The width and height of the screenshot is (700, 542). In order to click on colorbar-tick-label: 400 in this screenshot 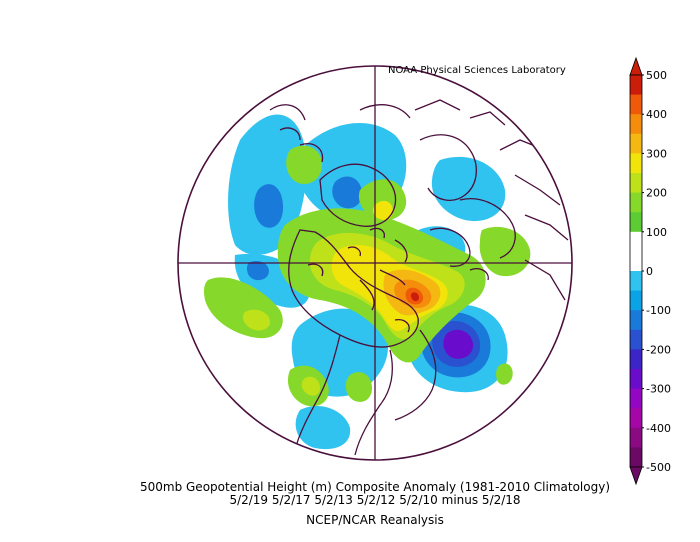, I will do `click(656, 114)`.